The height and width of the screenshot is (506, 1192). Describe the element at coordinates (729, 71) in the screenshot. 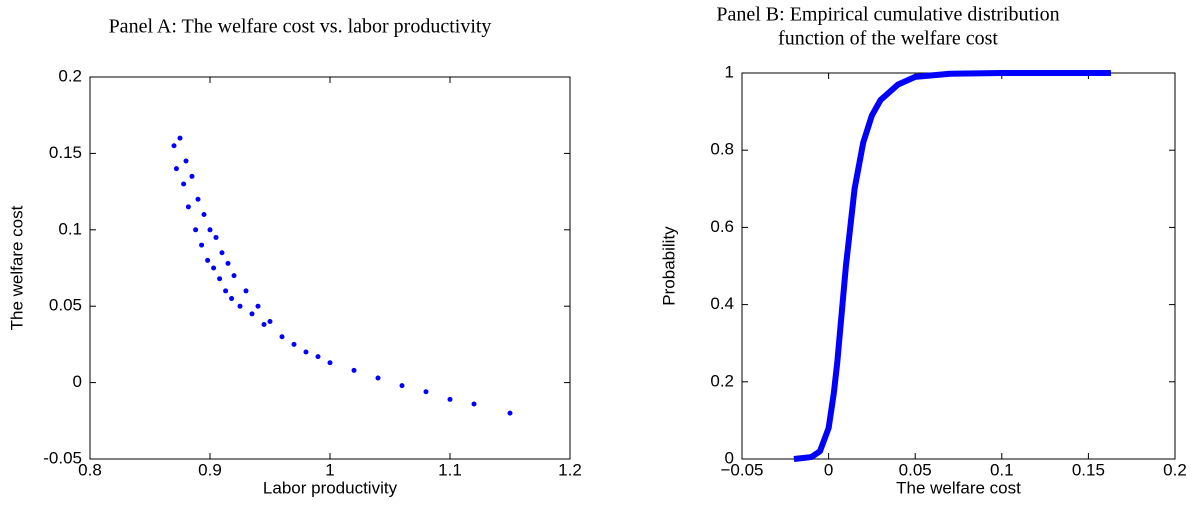

I see `y-tick-label: 1` at that location.